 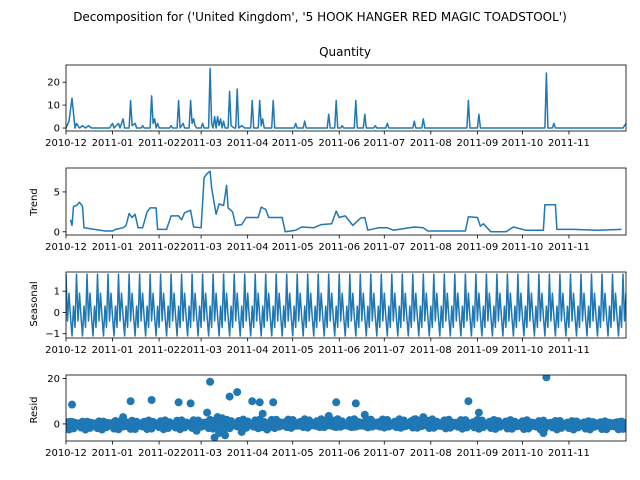 I want to click on observed-ytick-label: 20, so click(x=53, y=83).